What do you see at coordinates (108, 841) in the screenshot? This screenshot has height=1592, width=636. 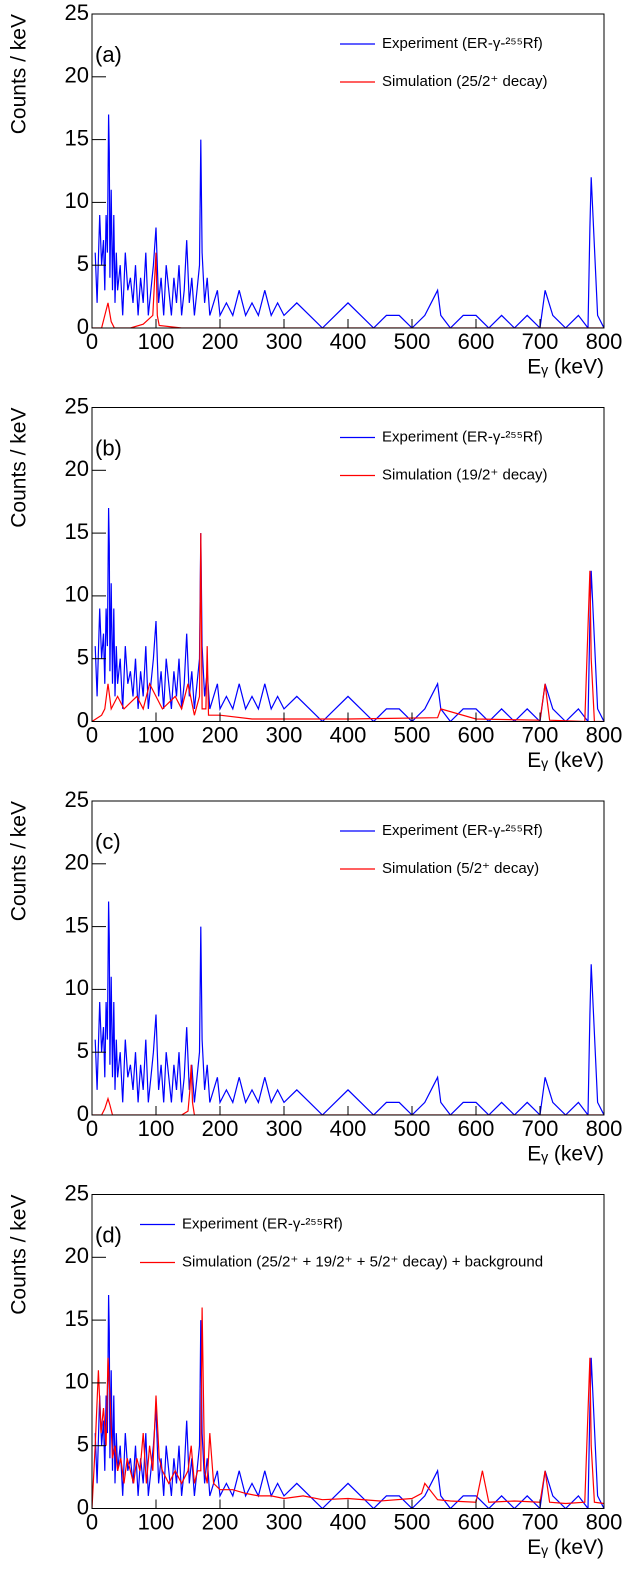 I see `panel-label: (c)` at bounding box center [108, 841].